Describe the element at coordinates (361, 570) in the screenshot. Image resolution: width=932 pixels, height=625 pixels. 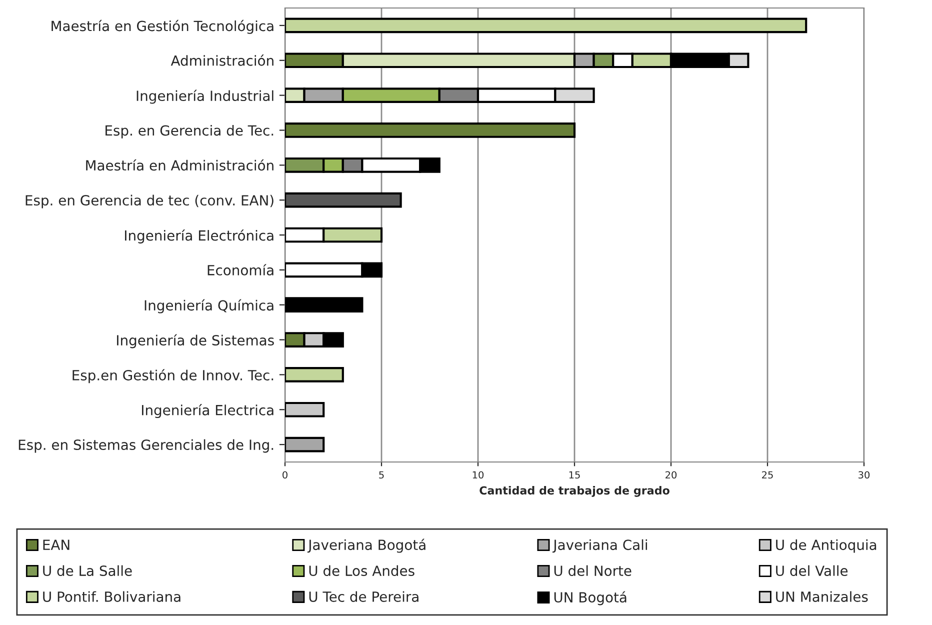
I see `legend-label: U de Los Andes` at that location.